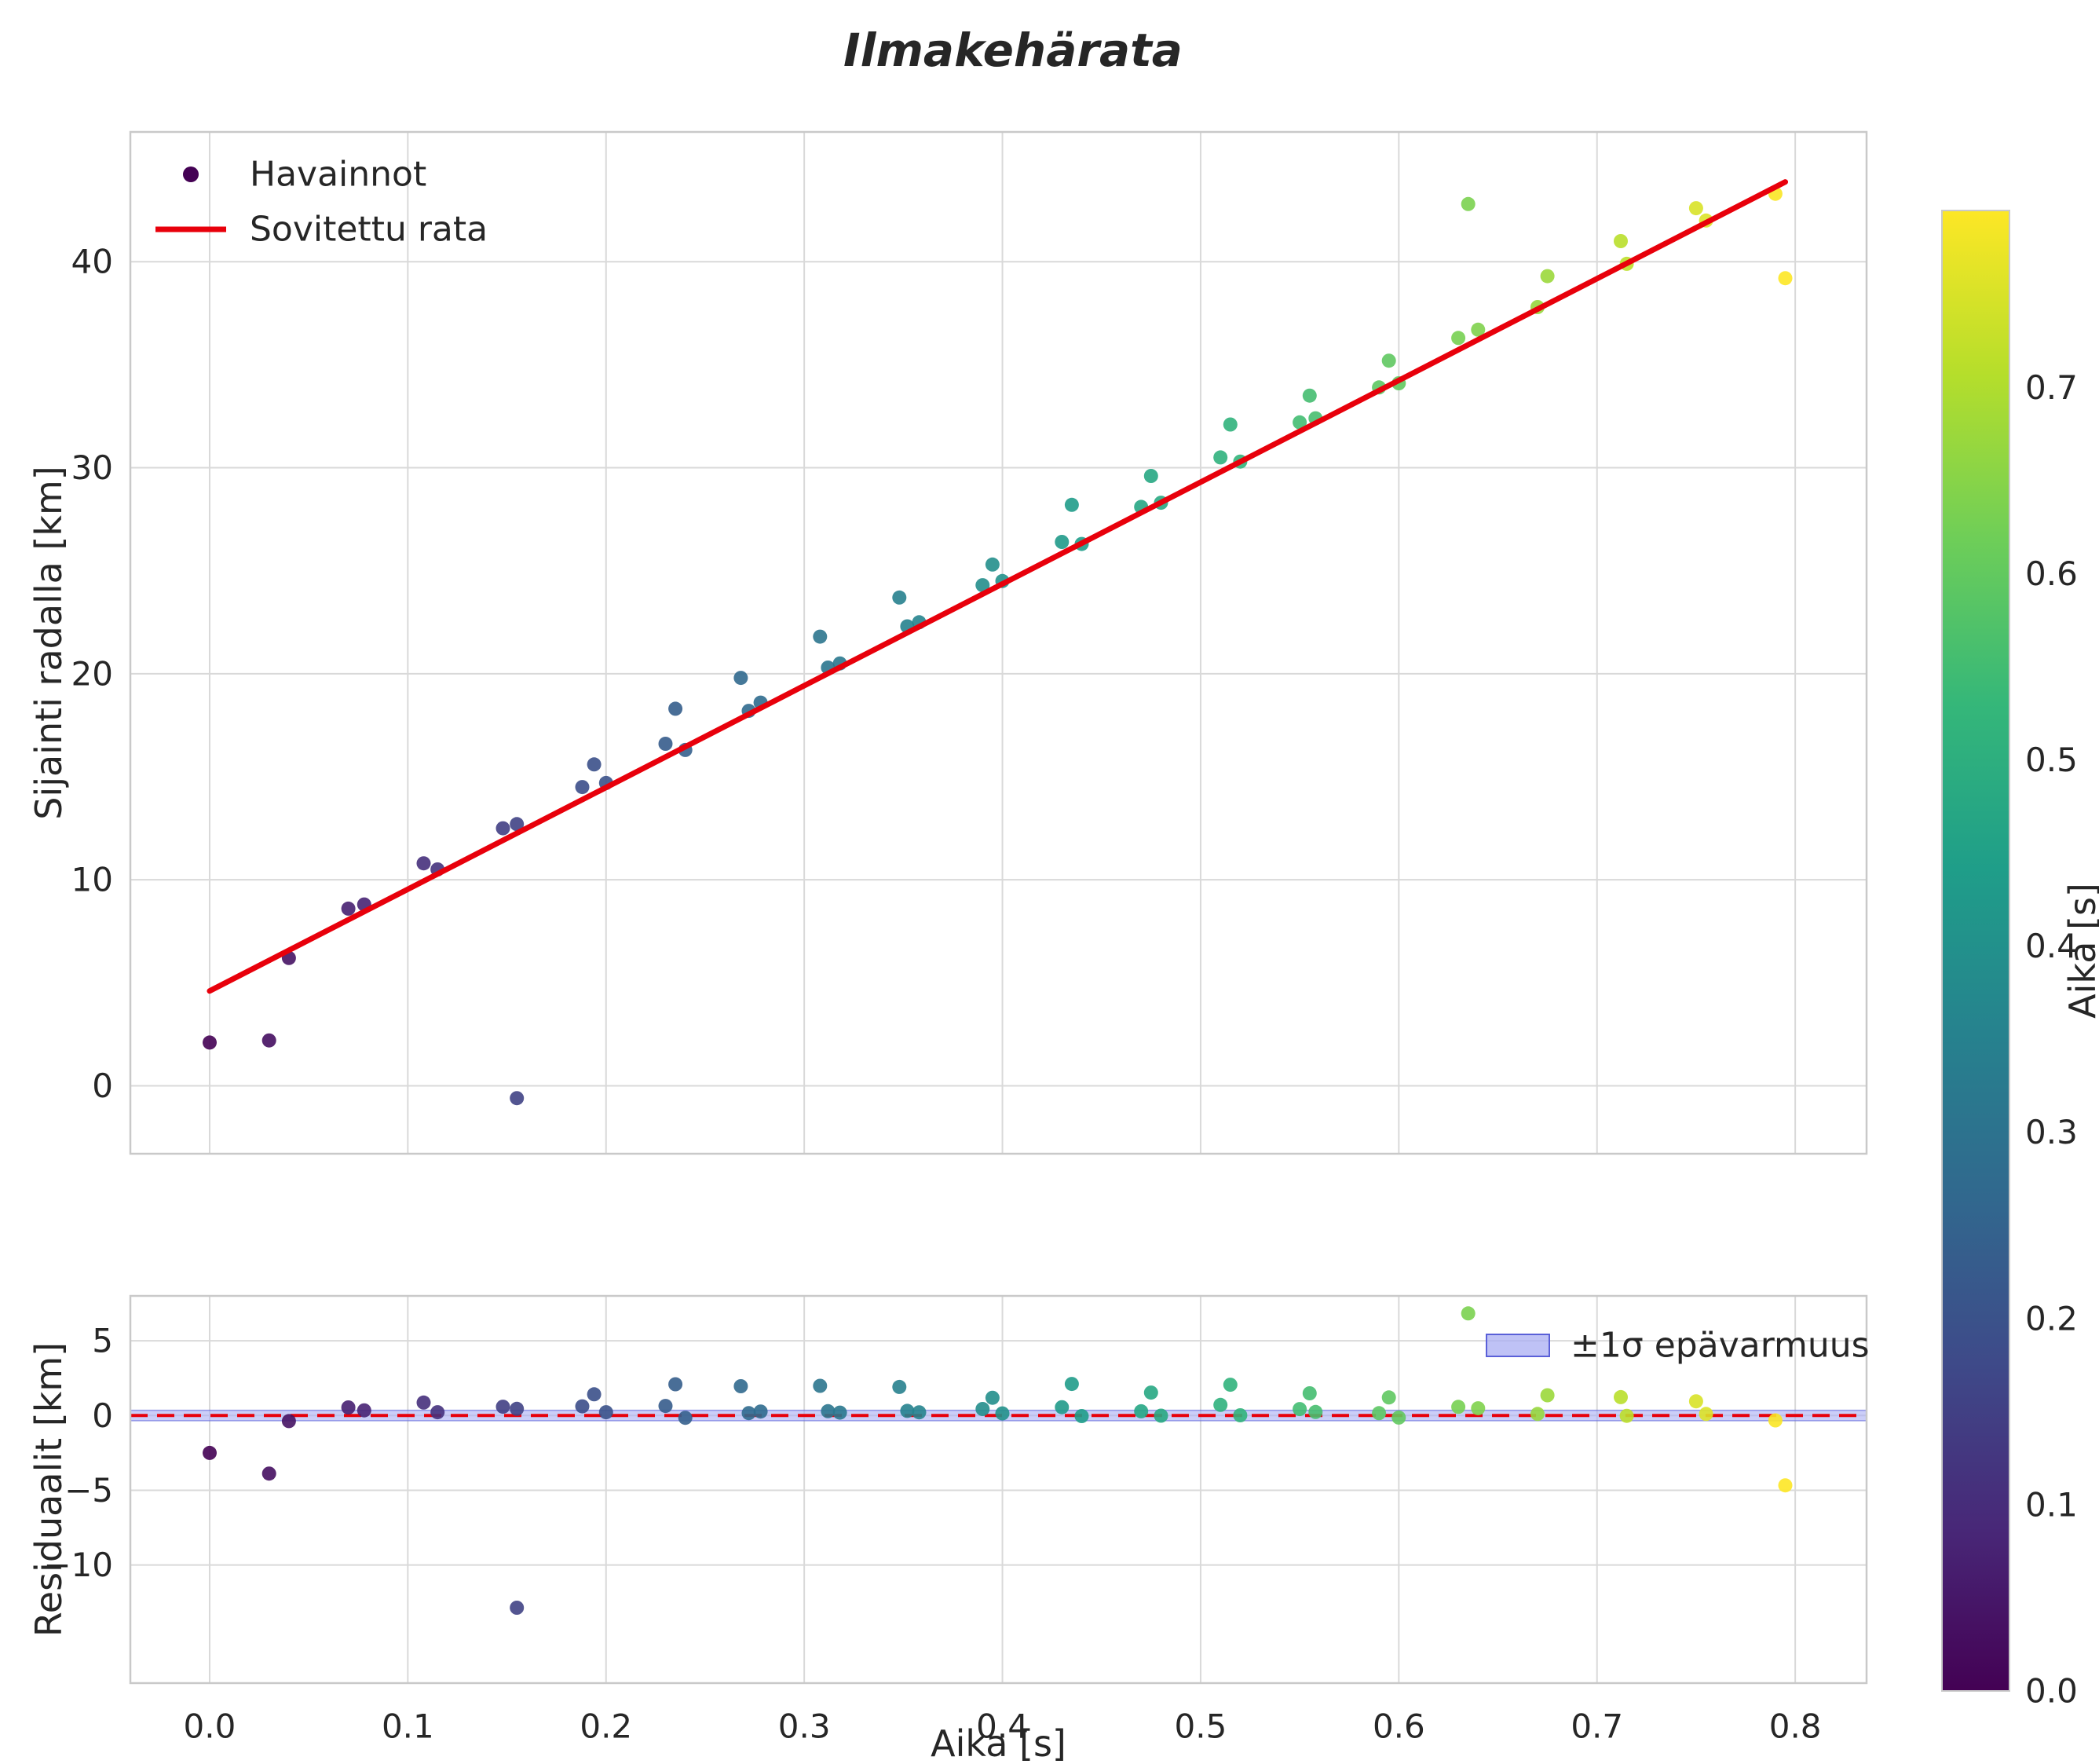 The height and width of the screenshot is (1764, 2099). What do you see at coordinates (1795, 1726) in the screenshot?
I see `xtick-label: 0.8` at bounding box center [1795, 1726].